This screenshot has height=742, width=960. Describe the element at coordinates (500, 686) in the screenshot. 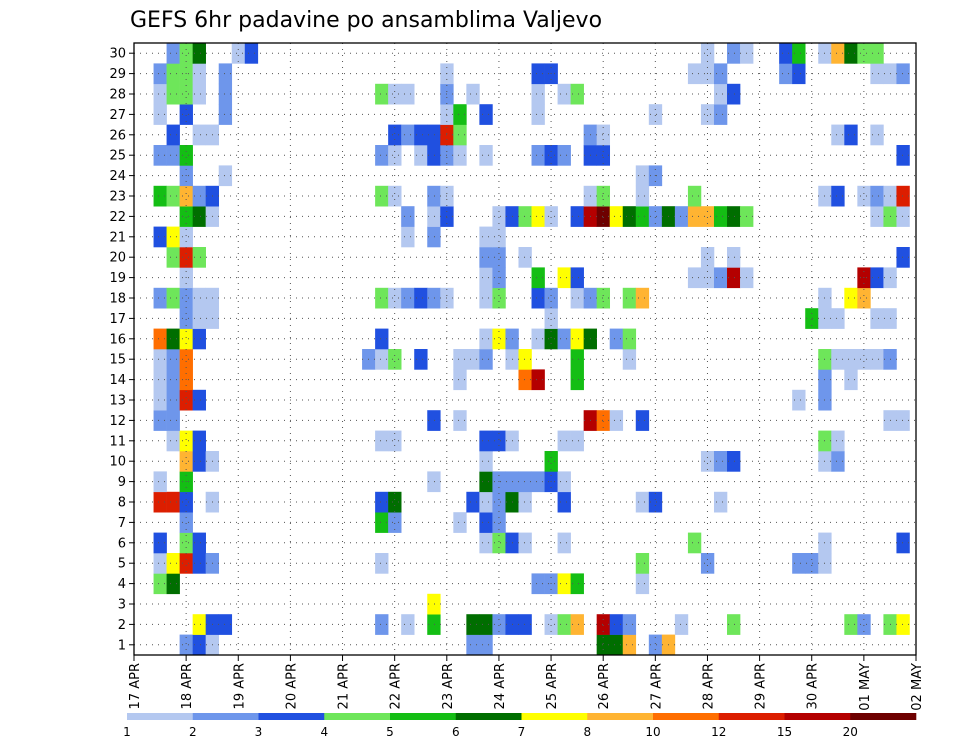

I see `x-tick-label: 24 APR` at that location.